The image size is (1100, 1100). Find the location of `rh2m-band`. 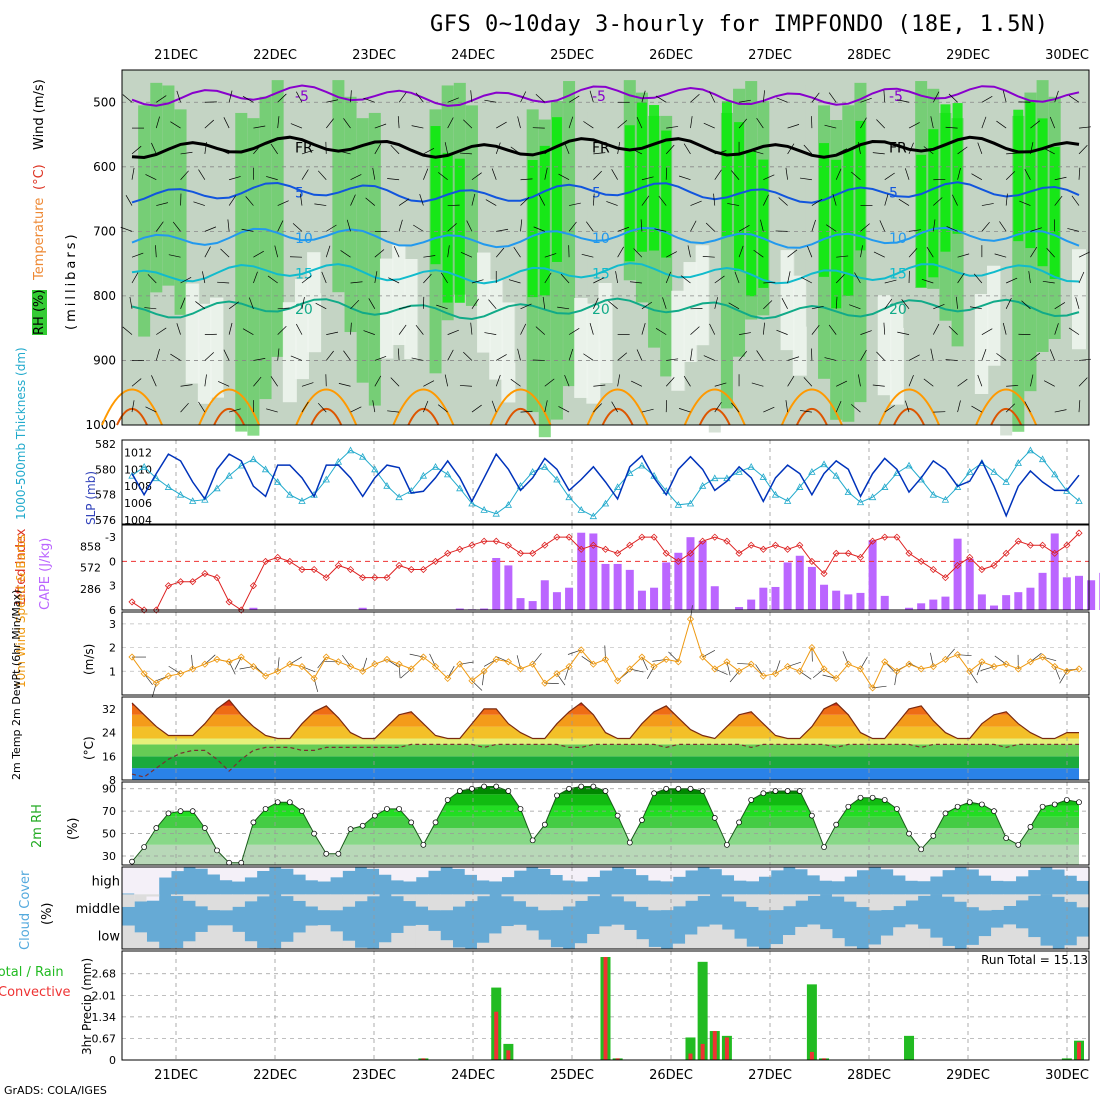

rh2m-band is located at coordinates (605, 854).